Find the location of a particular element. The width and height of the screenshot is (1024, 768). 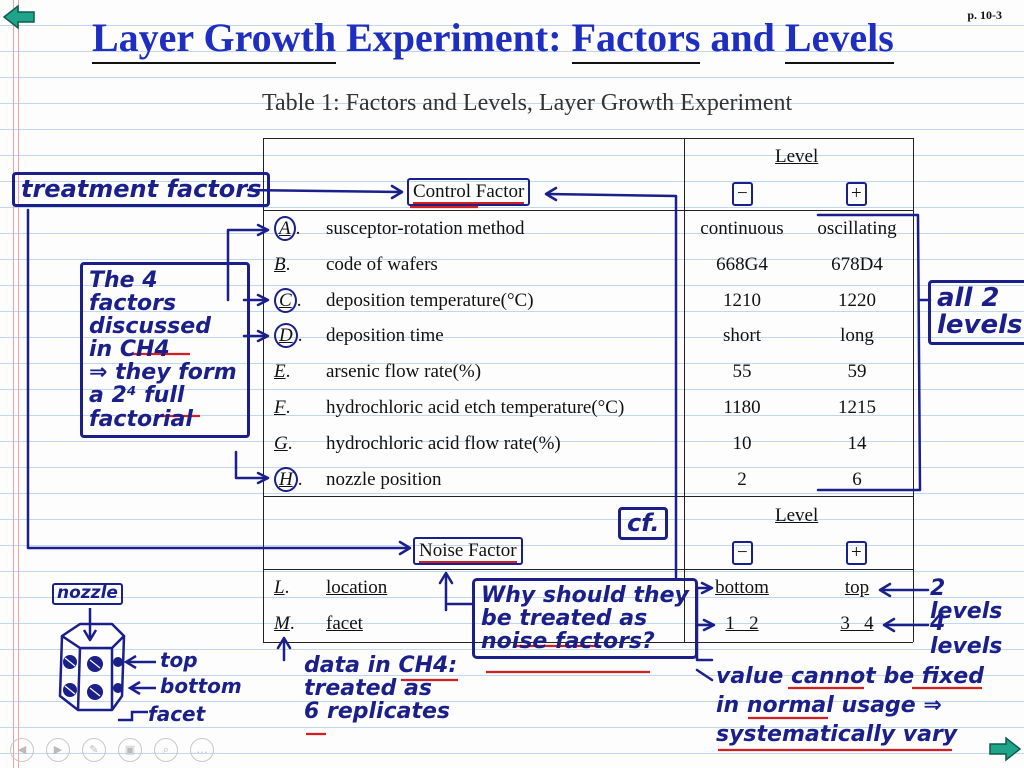

minus-level-header: − is located at coordinates (742, 194).